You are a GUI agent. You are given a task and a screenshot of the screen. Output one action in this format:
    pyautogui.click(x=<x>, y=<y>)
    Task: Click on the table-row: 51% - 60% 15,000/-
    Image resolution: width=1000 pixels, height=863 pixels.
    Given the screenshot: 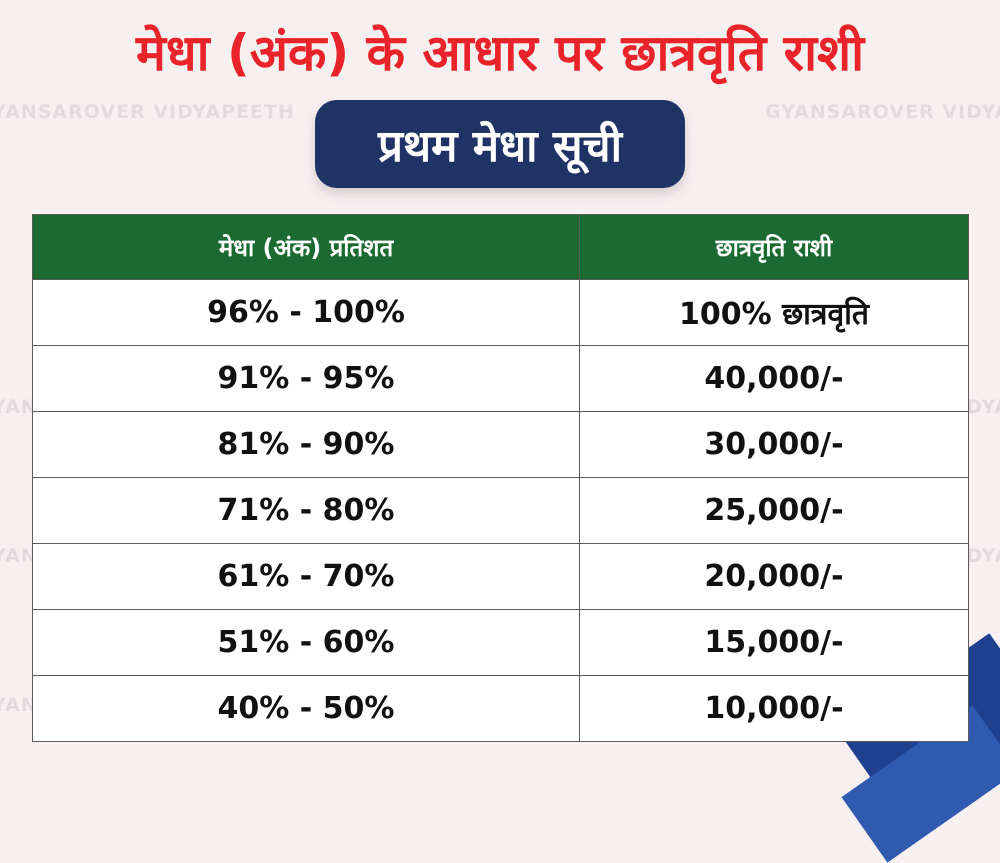 What is the action you would take?
    pyautogui.click(x=500, y=642)
    